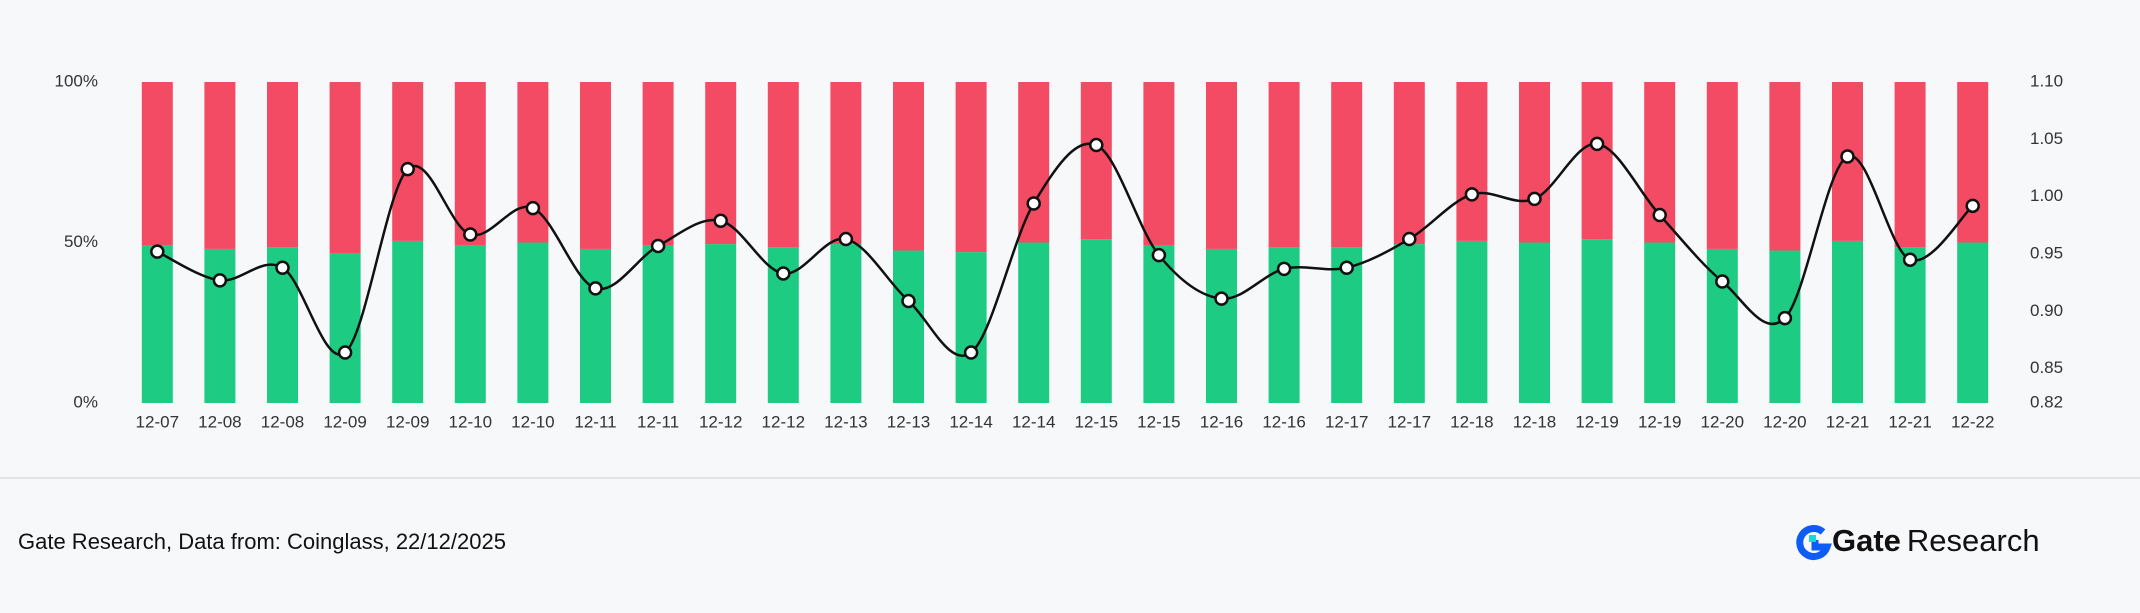 This screenshot has height=613, width=2140. I want to click on logo-bold: Gate, so click(1866, 540).